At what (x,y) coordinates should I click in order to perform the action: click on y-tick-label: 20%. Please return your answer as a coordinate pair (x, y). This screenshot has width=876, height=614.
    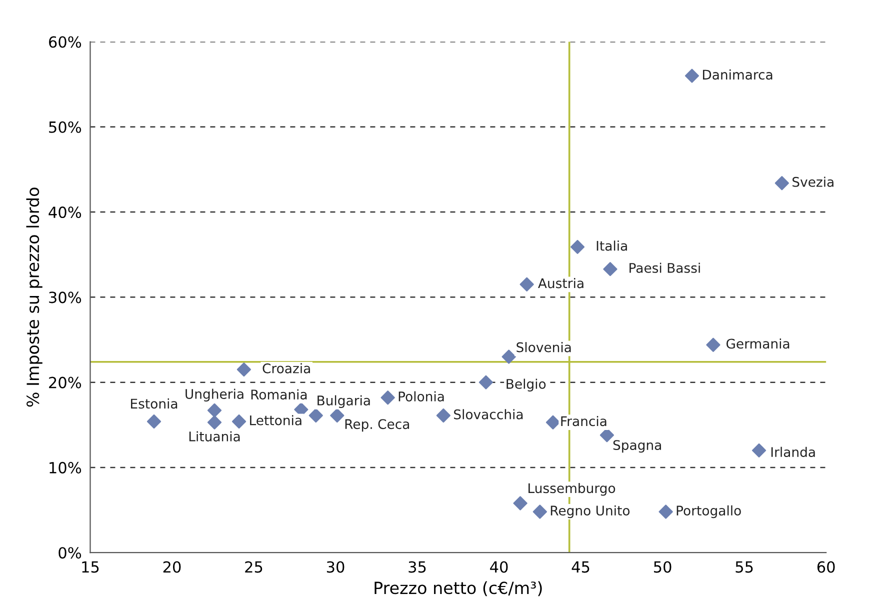
    Looking at the image, I should click on (65, 382).